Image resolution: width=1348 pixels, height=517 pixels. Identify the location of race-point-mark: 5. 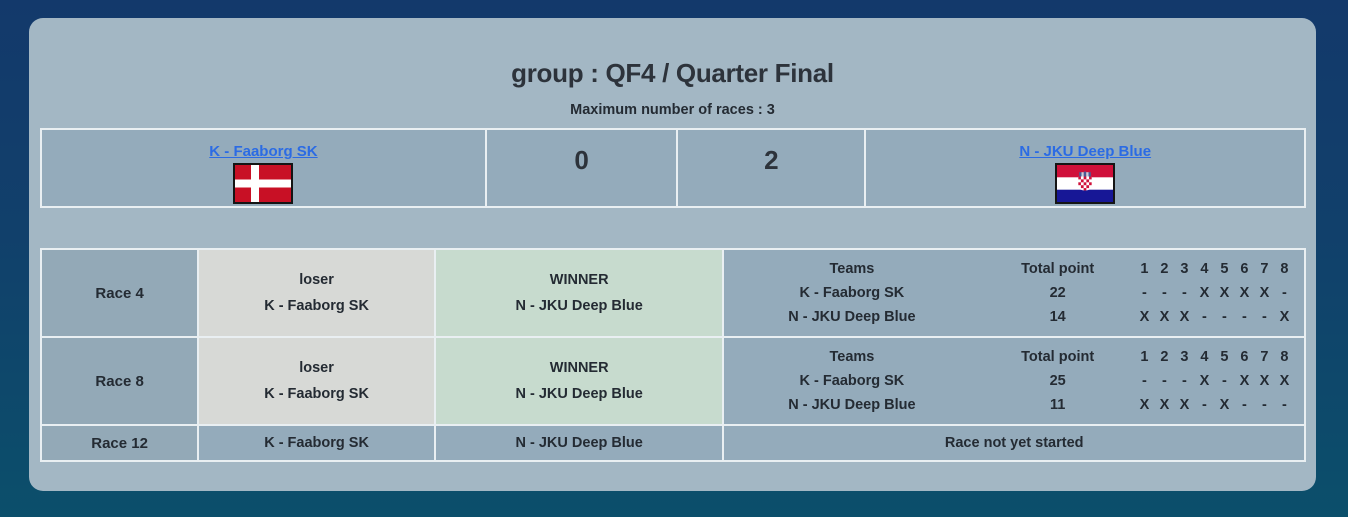
(1224, 357).